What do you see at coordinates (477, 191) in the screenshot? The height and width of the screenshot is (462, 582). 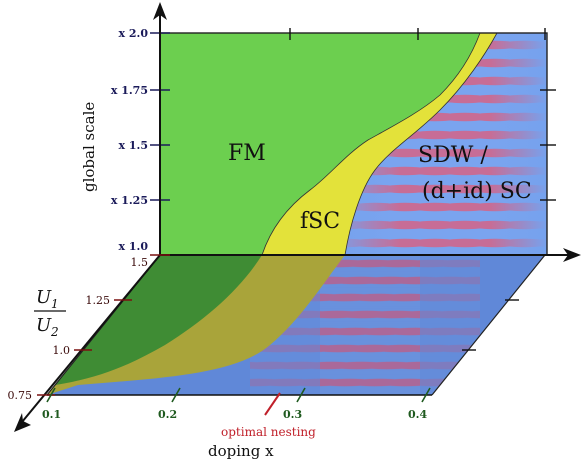 I see `sdw-label-line2: (d+id) SC` at bounding box center [477, 191].